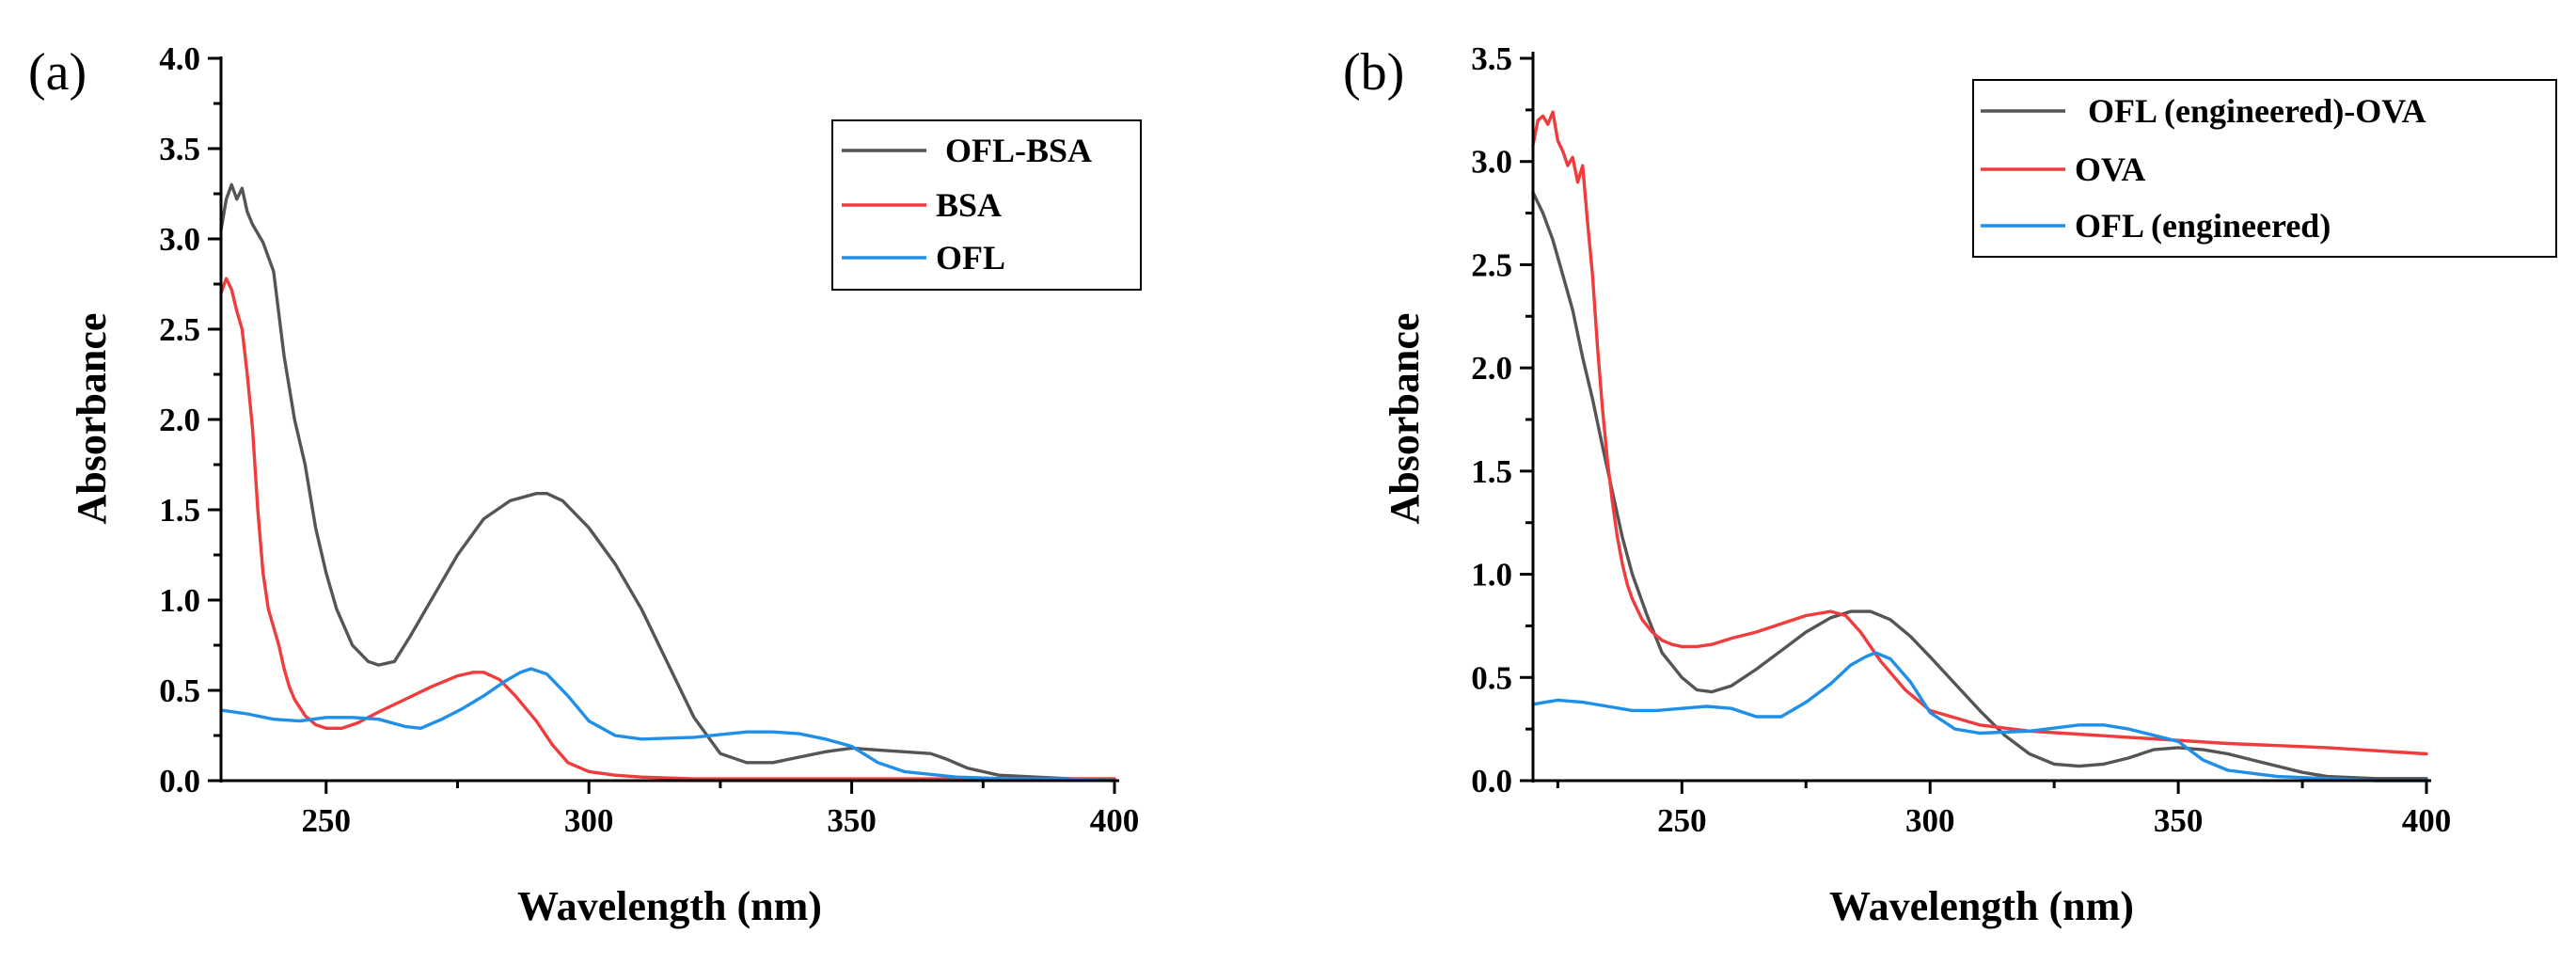 Image resolution: width=2576 pixels, height=965 pixels. What do you see at coordinates (327, 820) in the screenshot?
I see `x-tick-label-a-0: 250` at bounding box center [327, 820].